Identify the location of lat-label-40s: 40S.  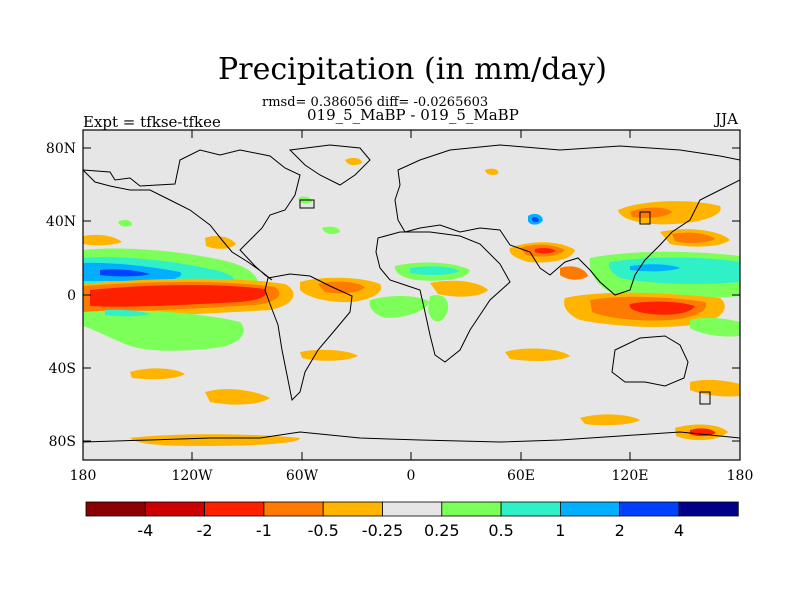
(62, 369).